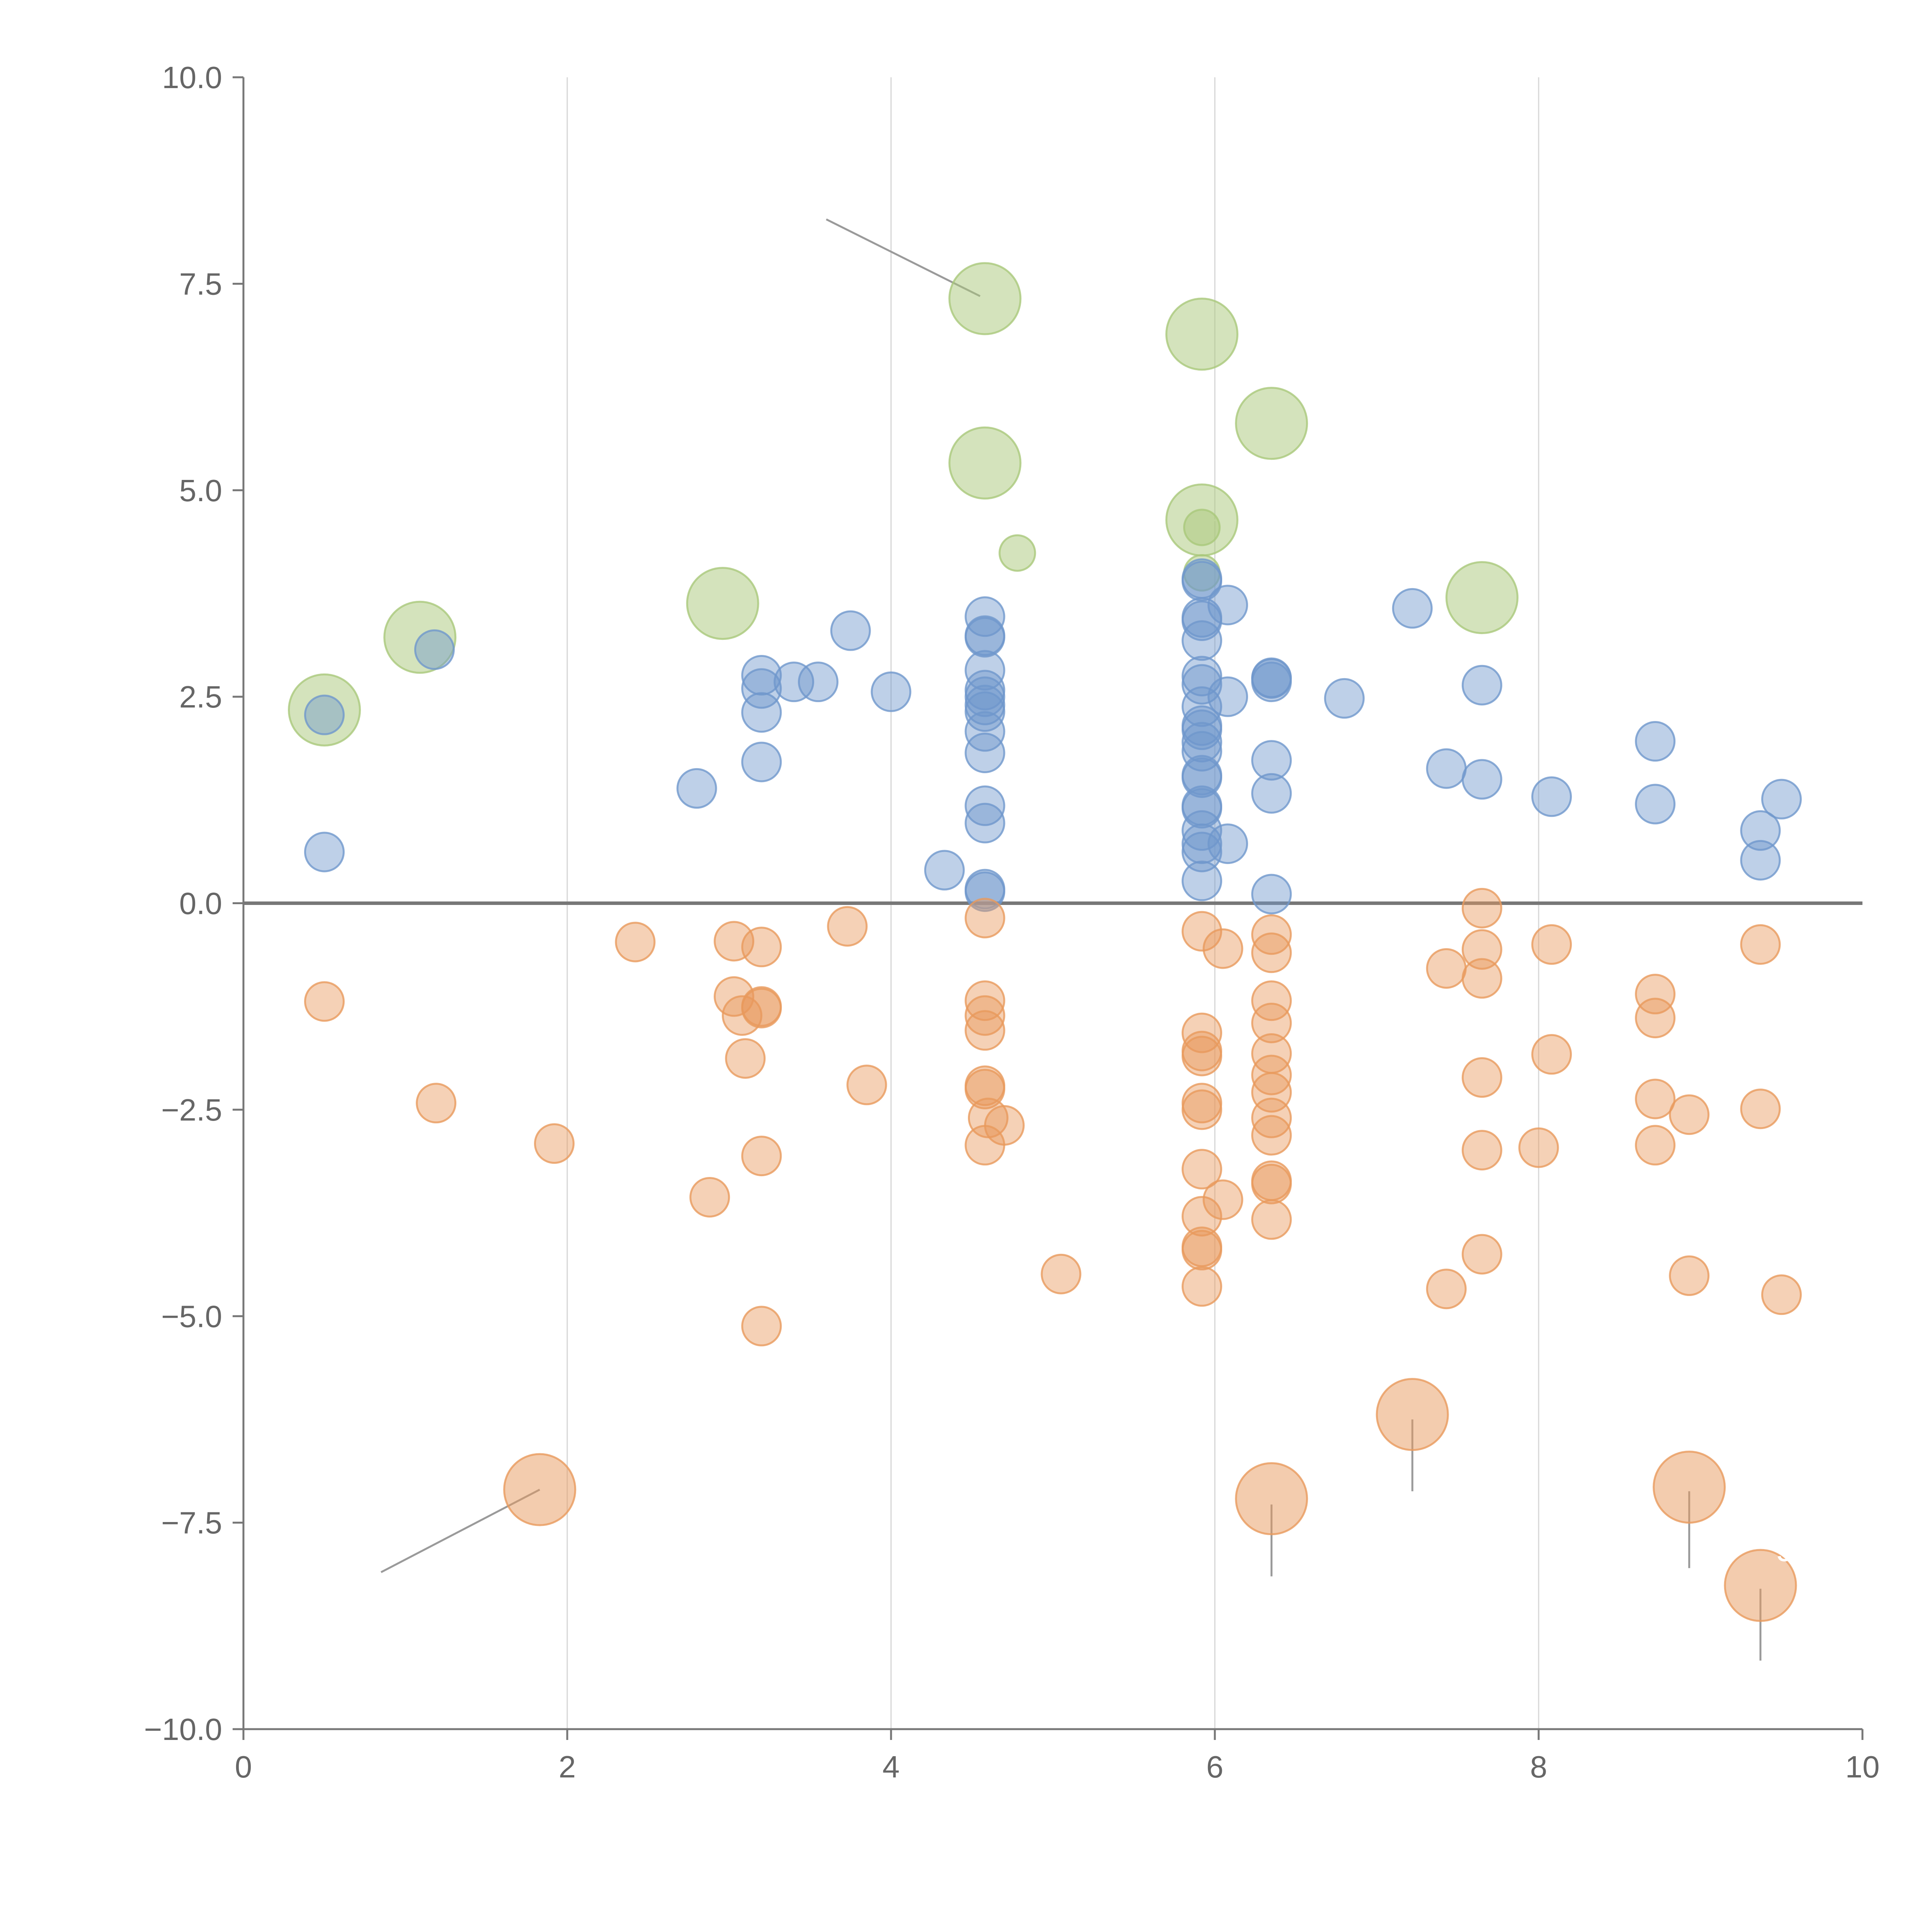  I want to click on x-tick-label: 8, so click(1539, 1767).